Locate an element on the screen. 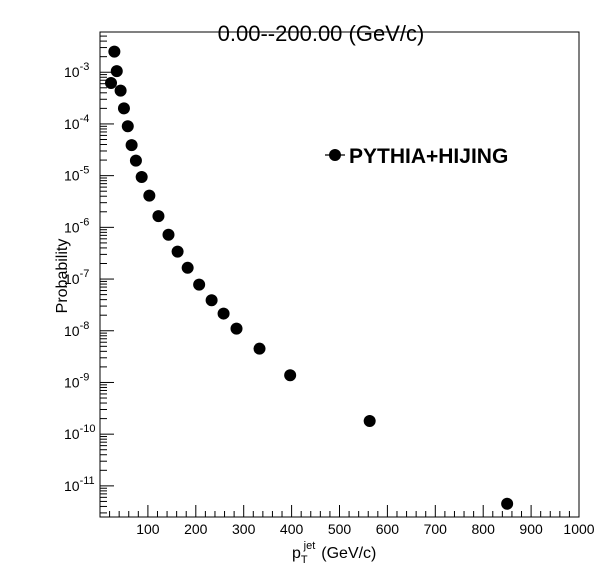  x-tick-label: 500 is located at coordinates (340, 529).